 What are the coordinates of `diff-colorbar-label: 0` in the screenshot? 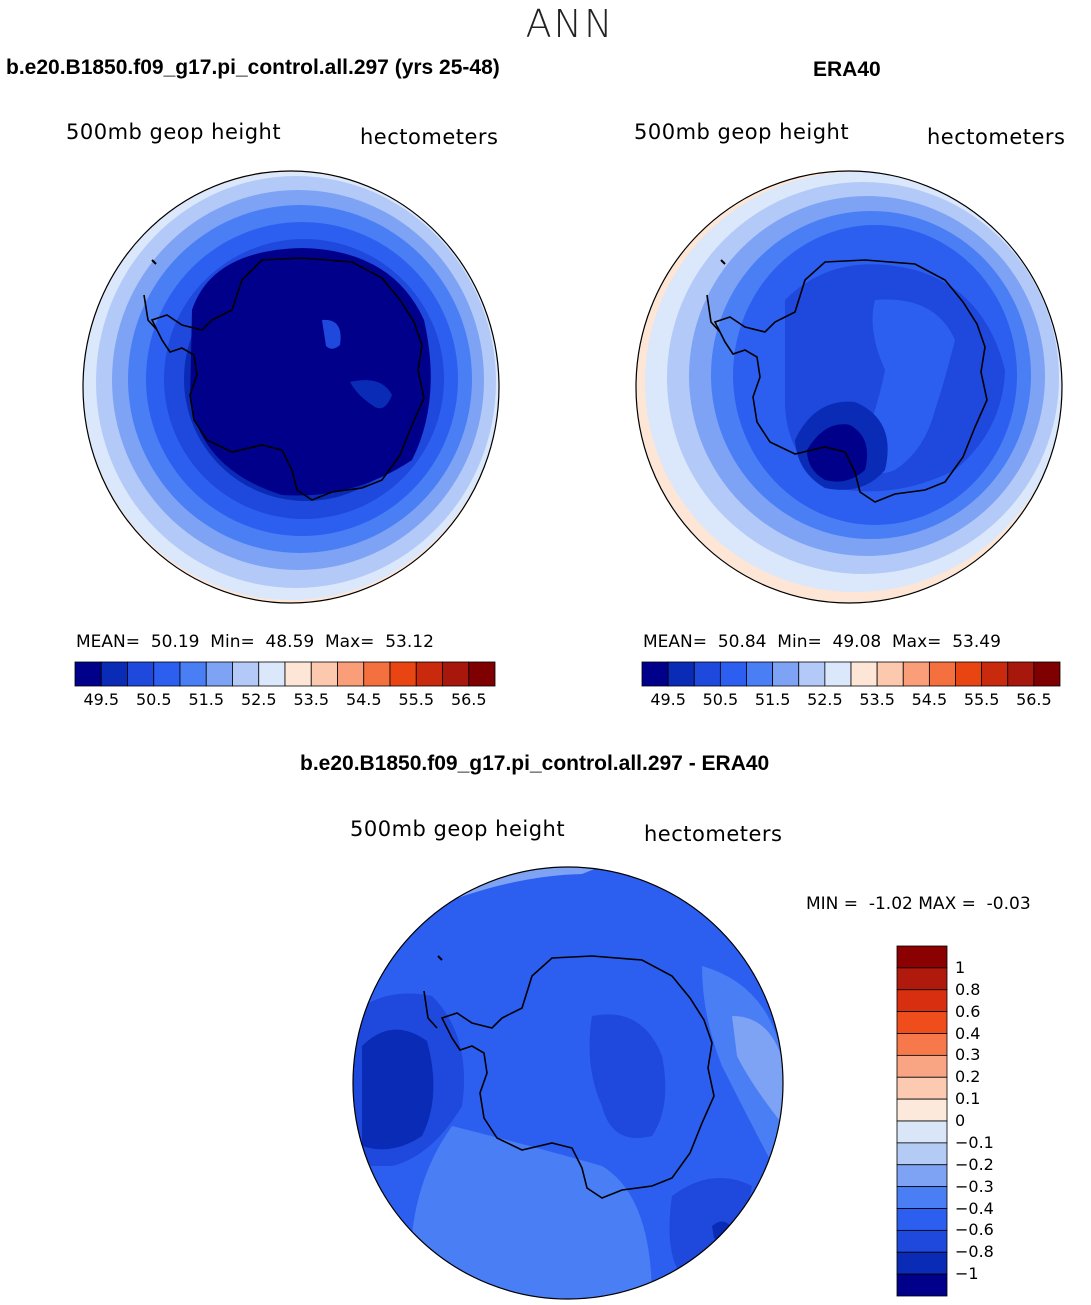 It's located at (960, 1120).